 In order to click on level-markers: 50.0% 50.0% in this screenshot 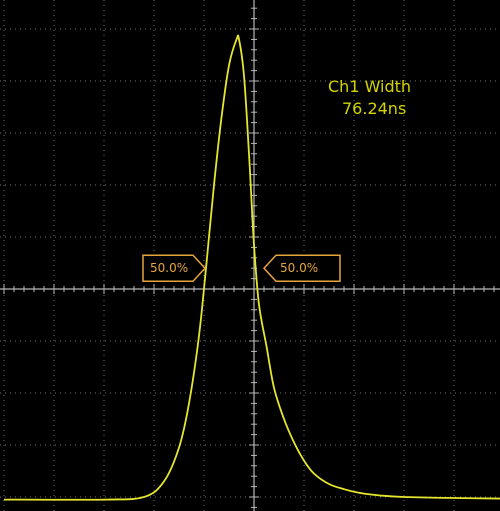, I will do `click(241, 268)`.